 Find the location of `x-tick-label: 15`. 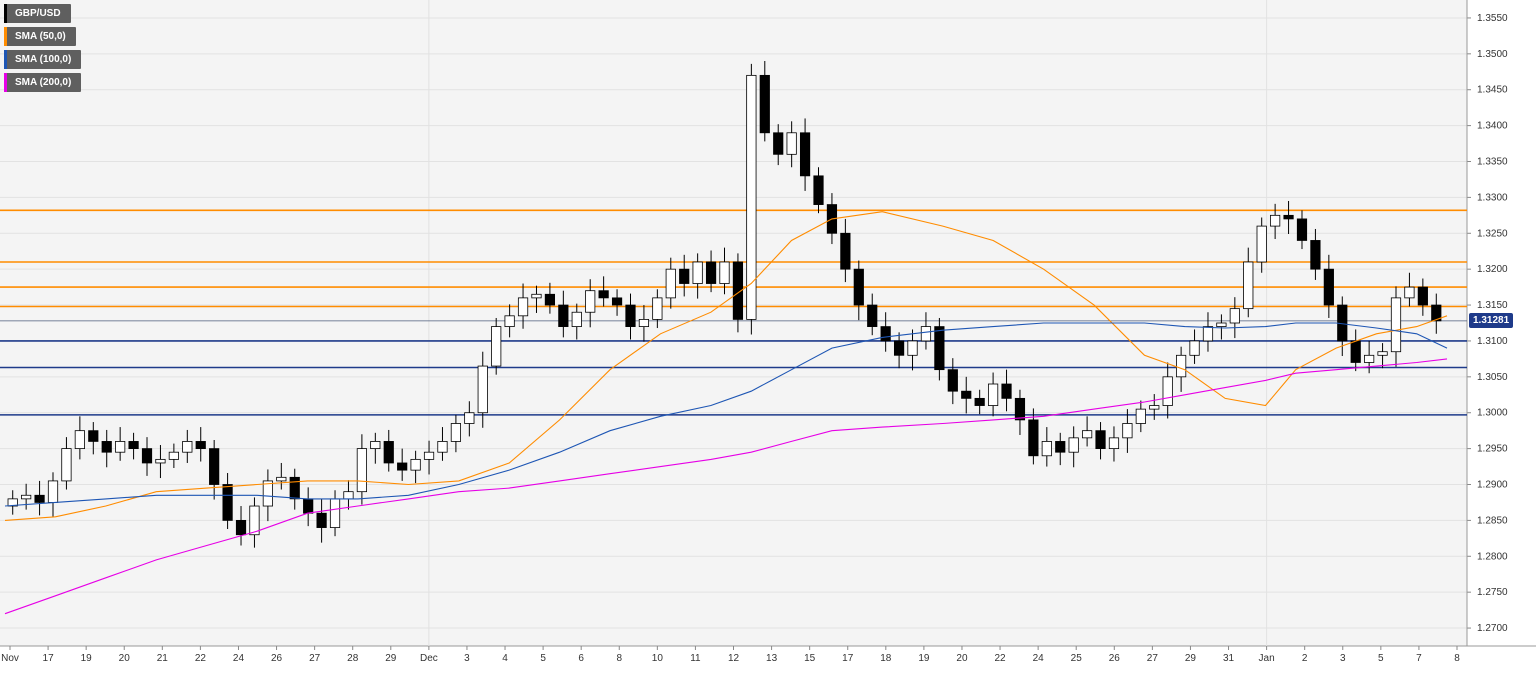

x-tick-label: 15 is located at coordinates (810, 658).